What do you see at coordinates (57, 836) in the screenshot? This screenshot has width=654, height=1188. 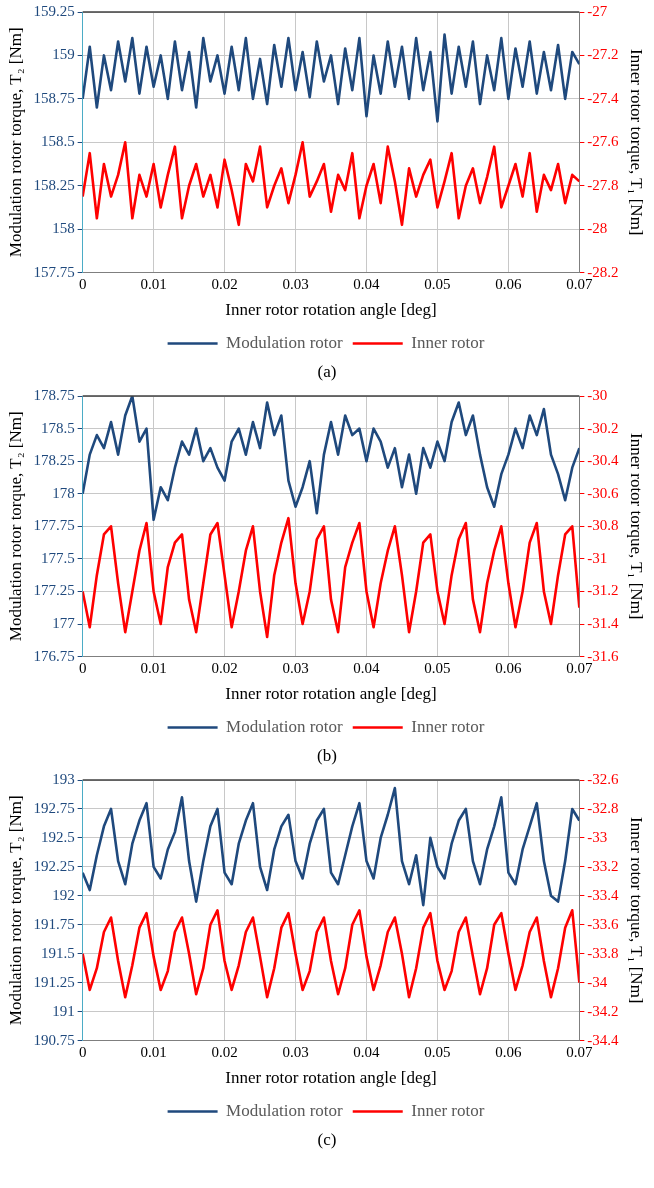 I see `y-tick-label: 192.5` at bounding box center [57, 836].